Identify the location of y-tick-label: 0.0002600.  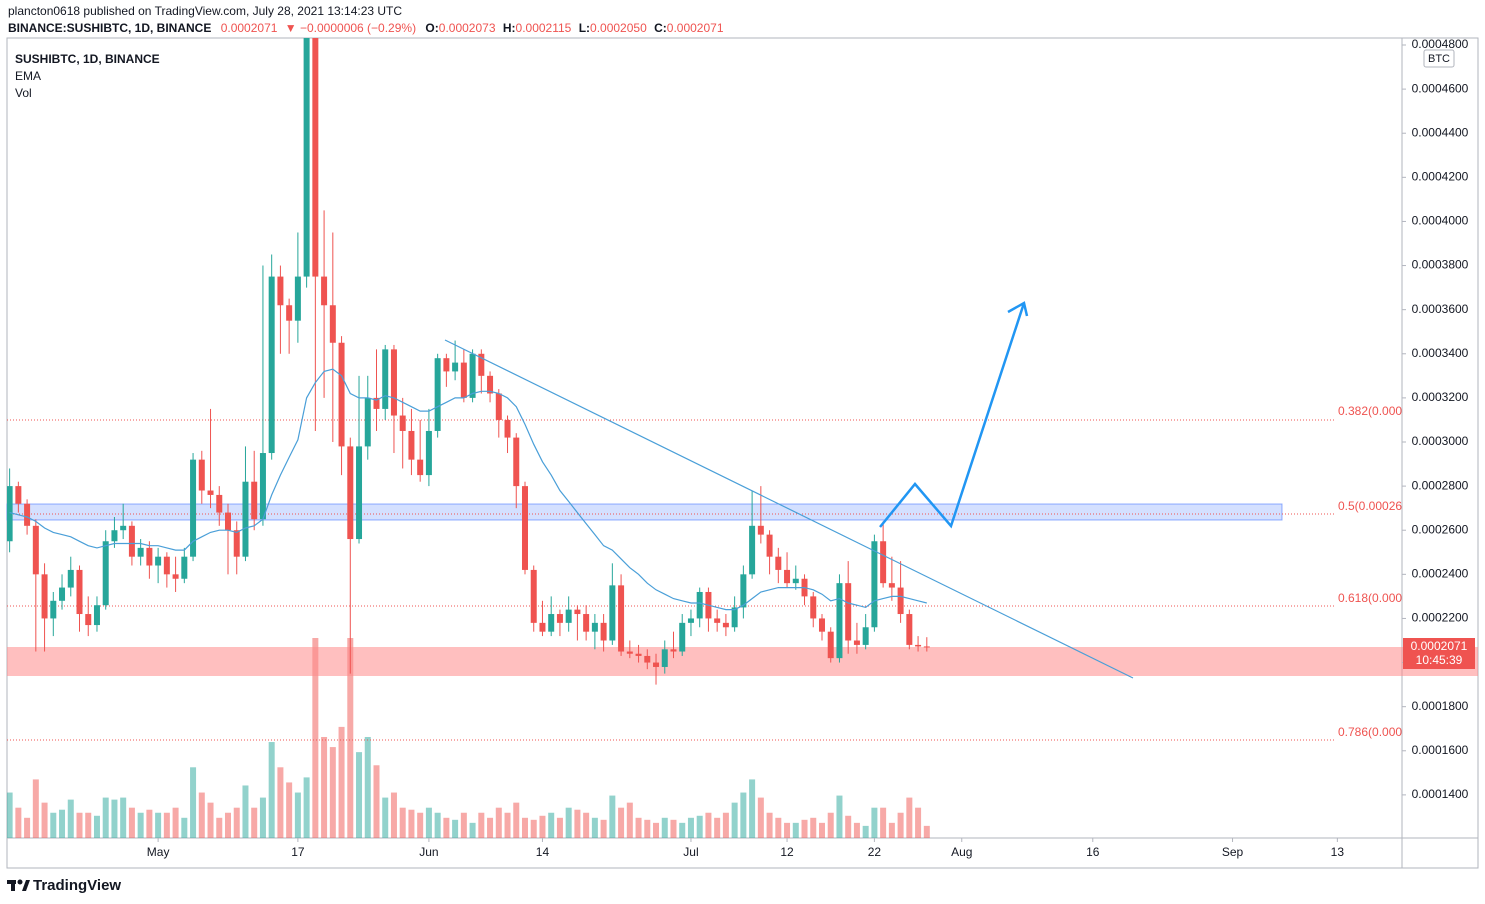
(1440, 529).